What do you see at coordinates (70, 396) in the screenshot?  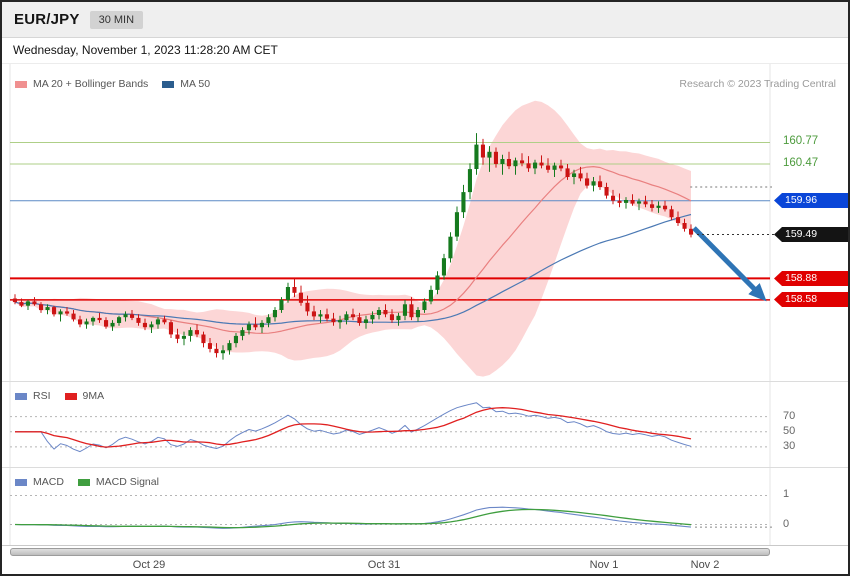 I see `rsi-9ma-swatch` at bounding box center [70, 396].